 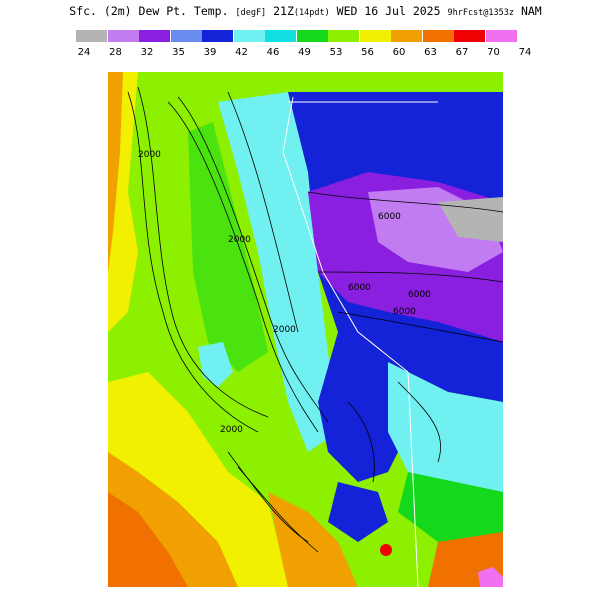 What do you see at coordinates (388, 11) in the screenshot?
I see `title-date: WED 16 Jul 2025` at bounding box center [388, 11].